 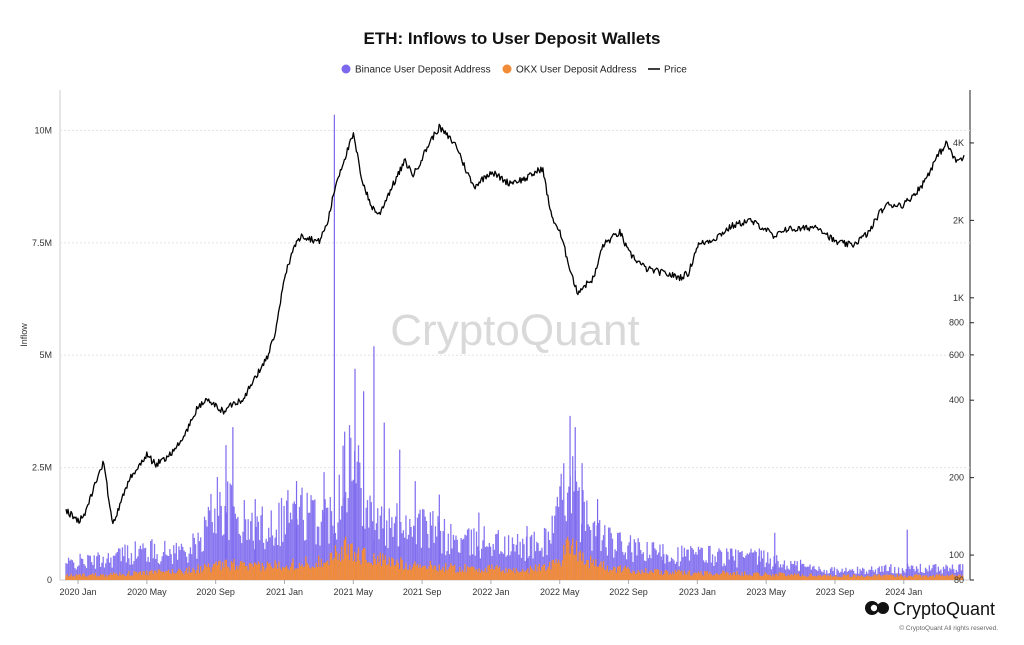 I want to click on okx-series-front, so click(x=514, y=558).